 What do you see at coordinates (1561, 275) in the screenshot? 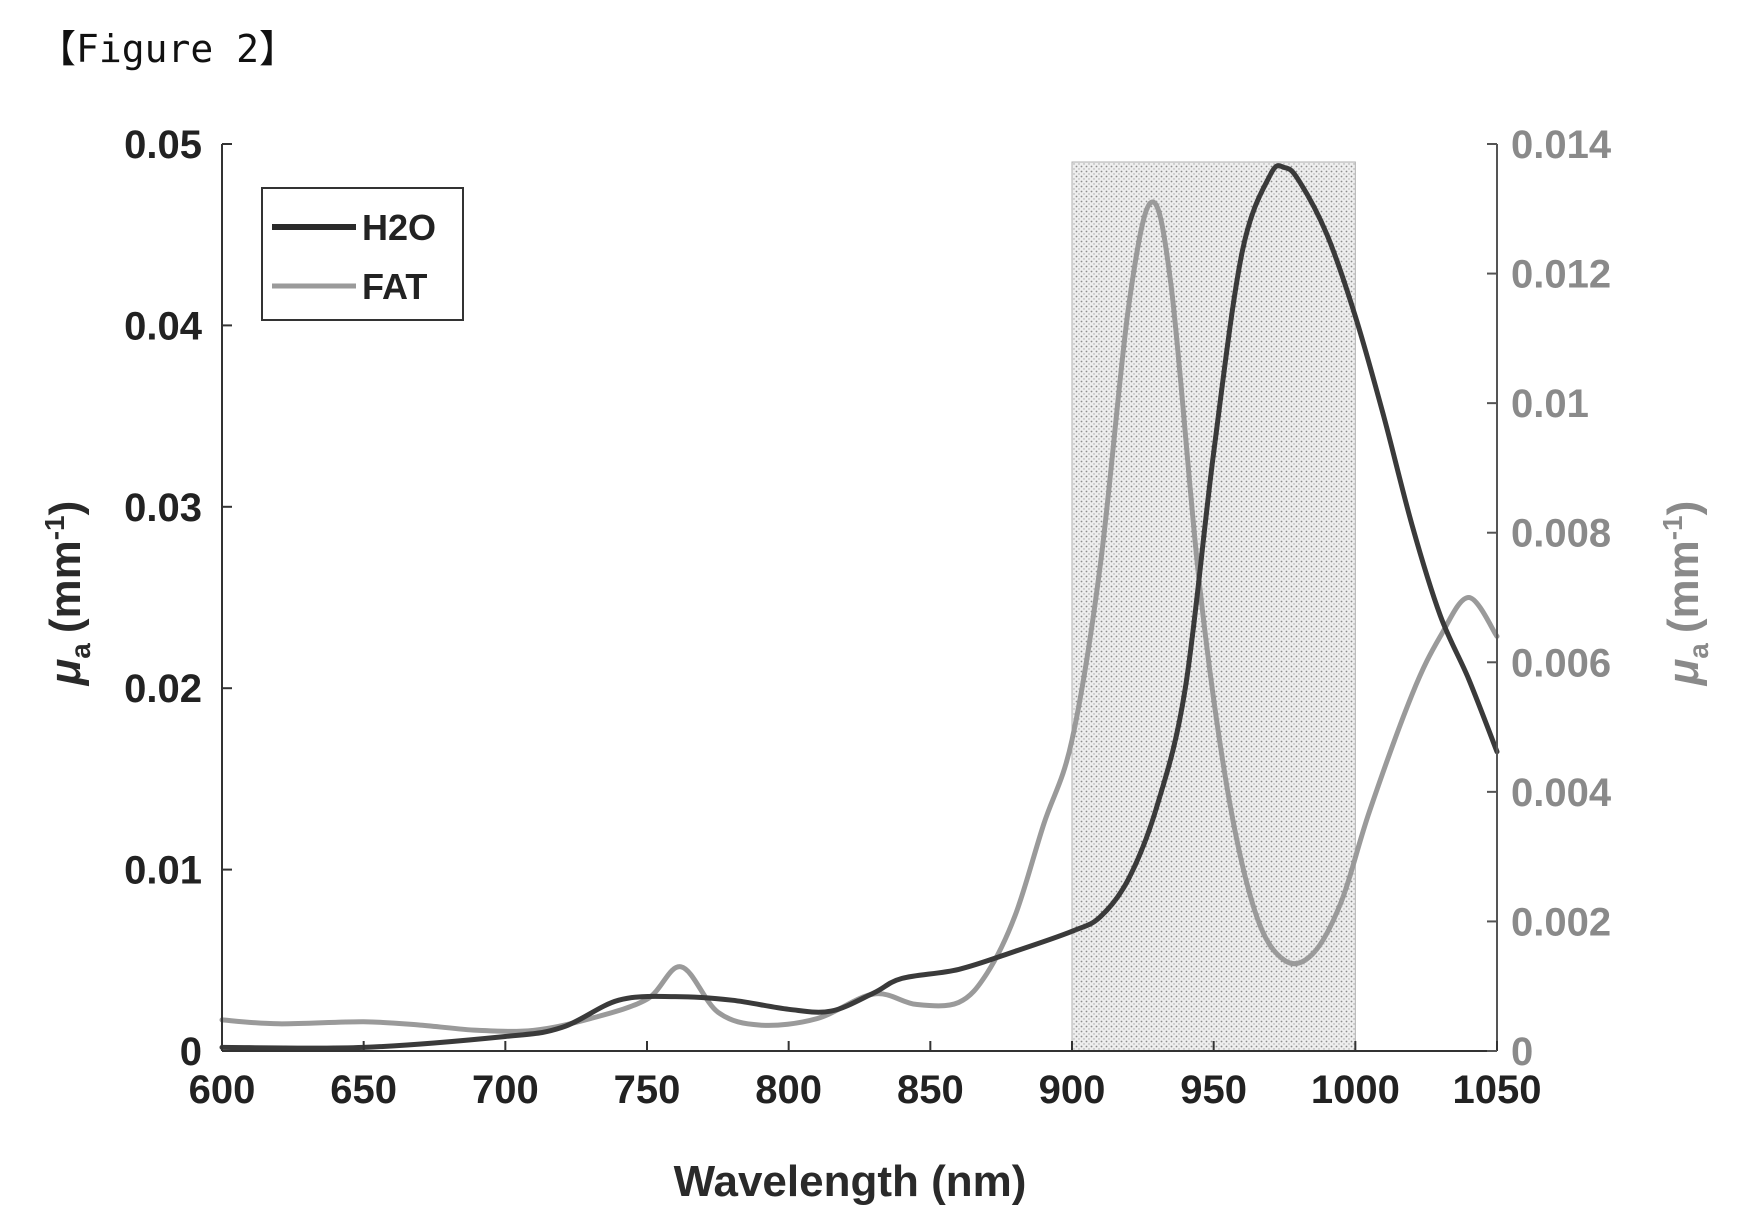
I see `right-y-tick-label: 0.012` at bounding box center [1561, 275].